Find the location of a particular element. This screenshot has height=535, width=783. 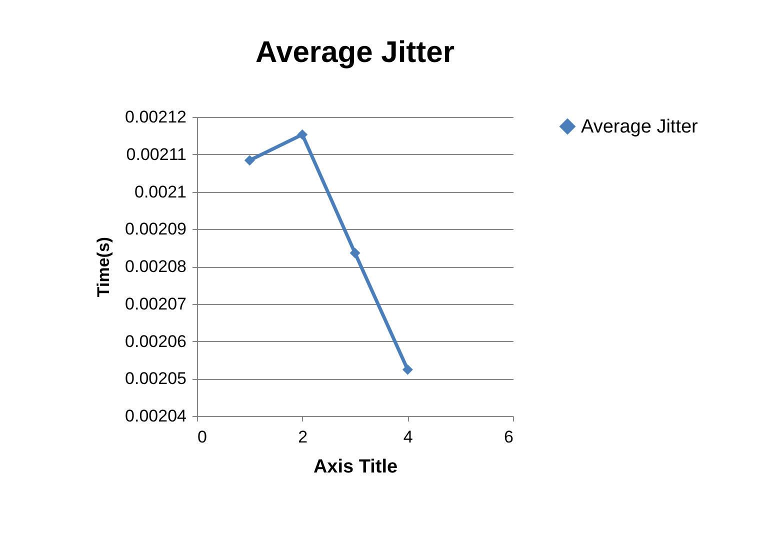

chart-title: Average Jitter is located at coordinates (355, 52).